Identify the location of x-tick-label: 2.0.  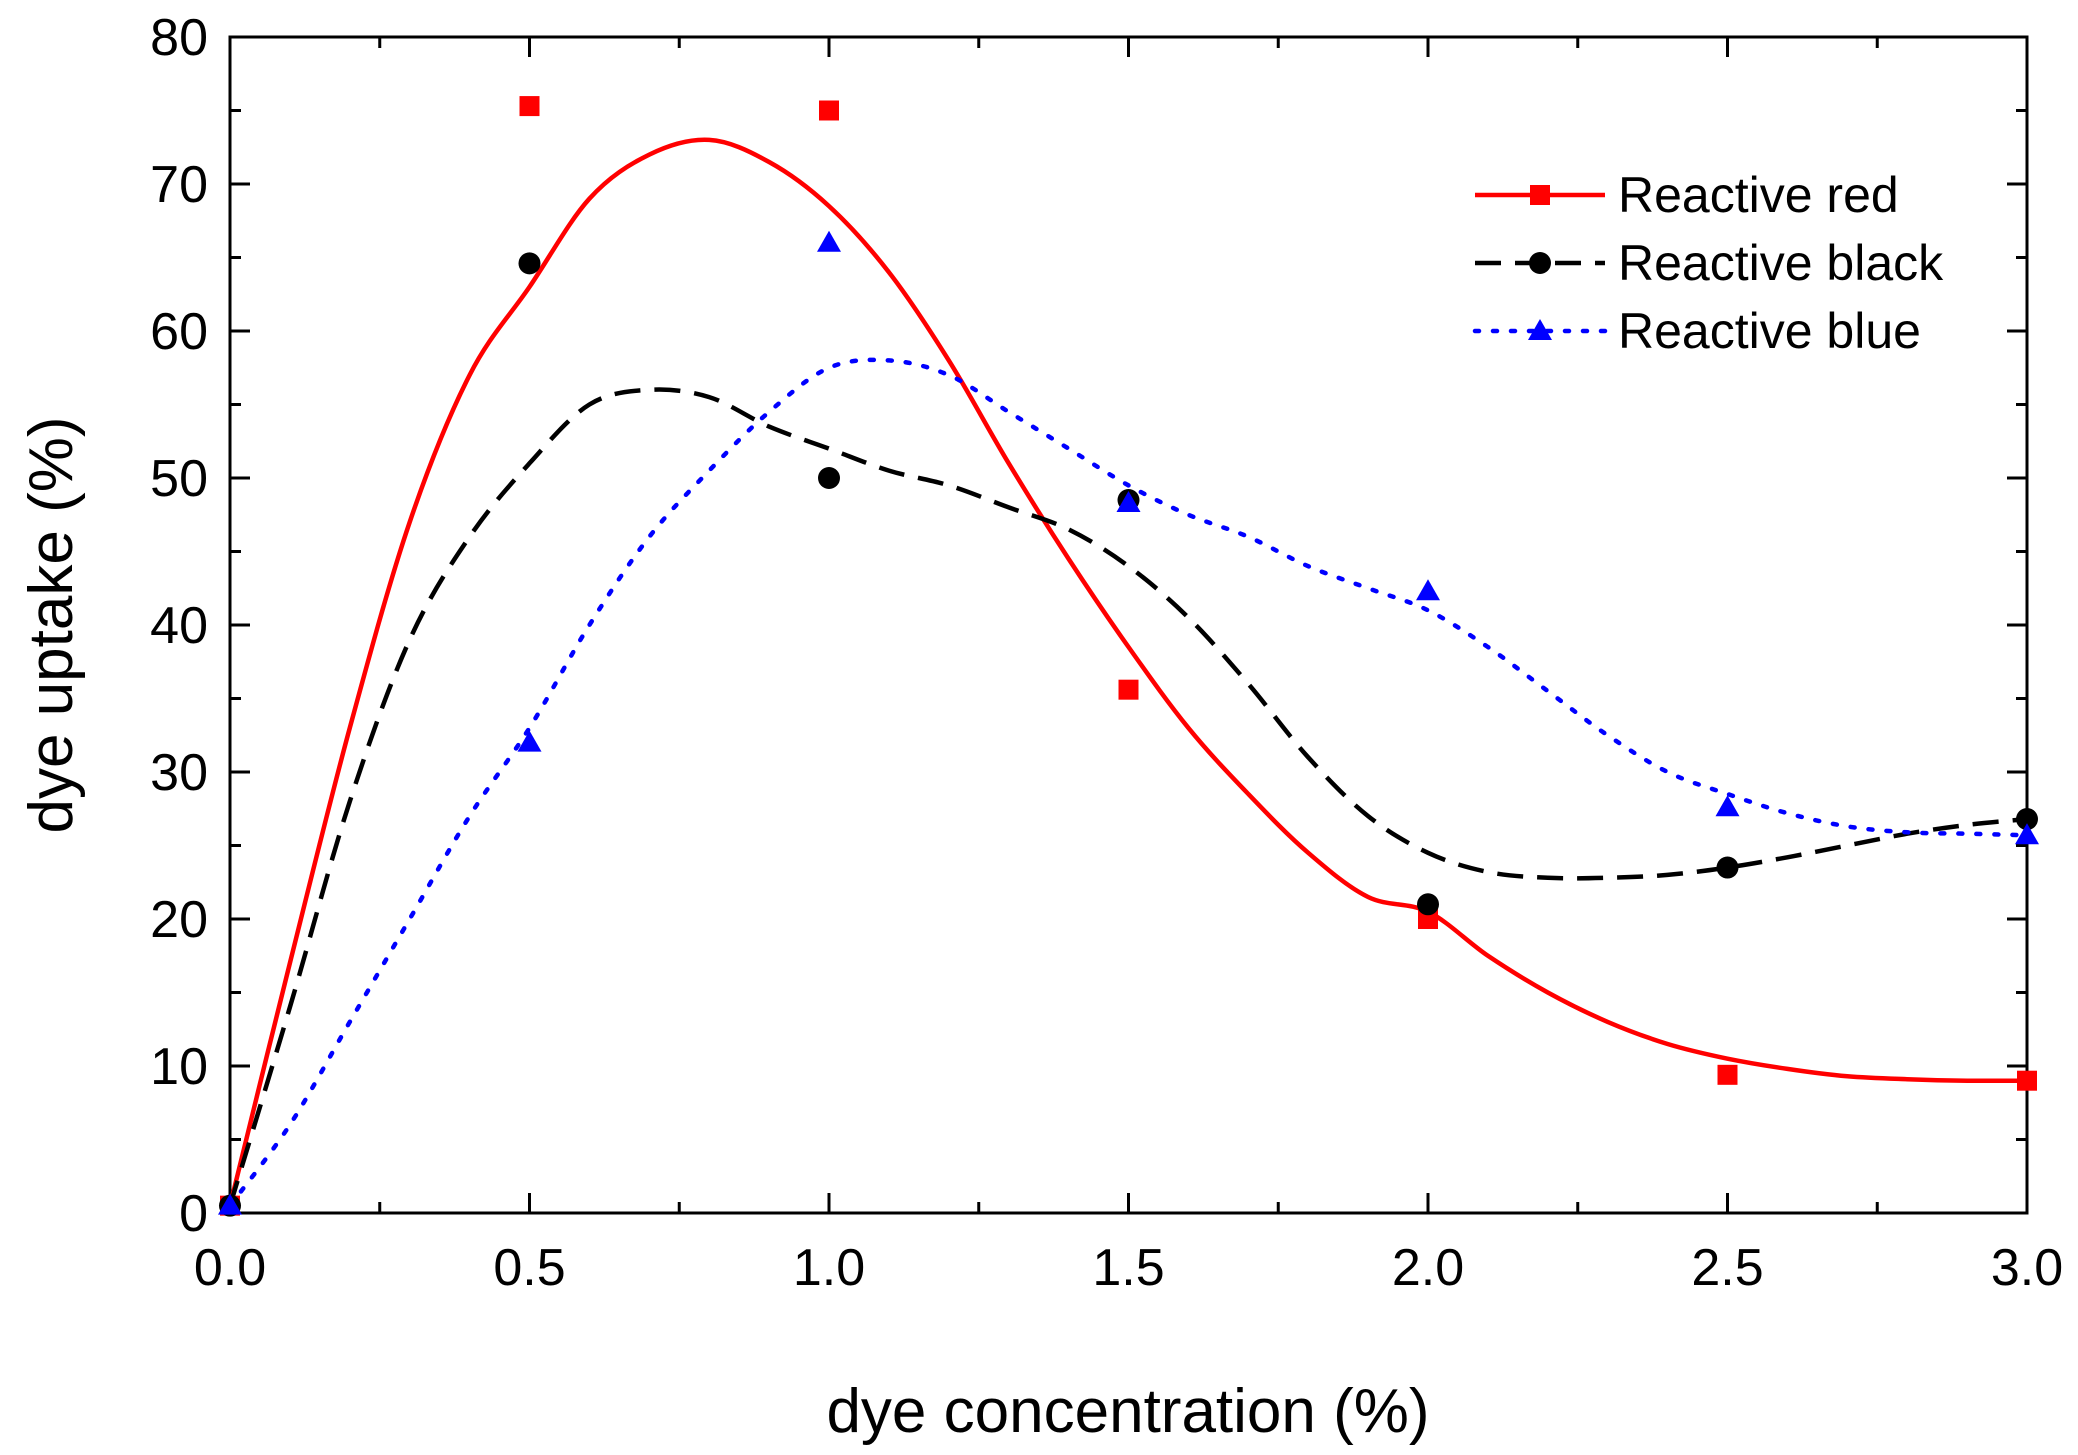
(1428, 1268).